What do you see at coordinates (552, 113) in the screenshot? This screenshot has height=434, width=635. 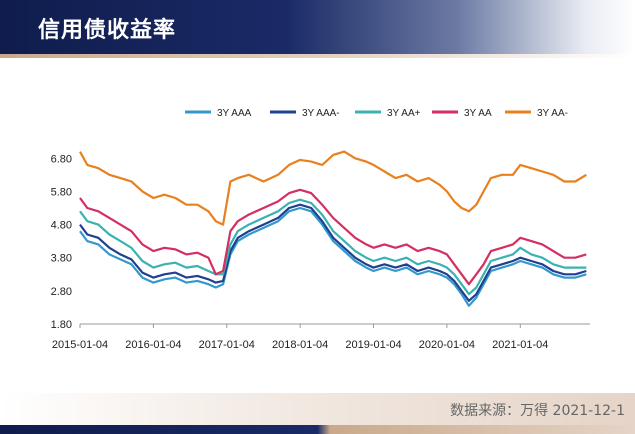 I see `legend-label: 3Y AA-` at bounding box center [552, 113].